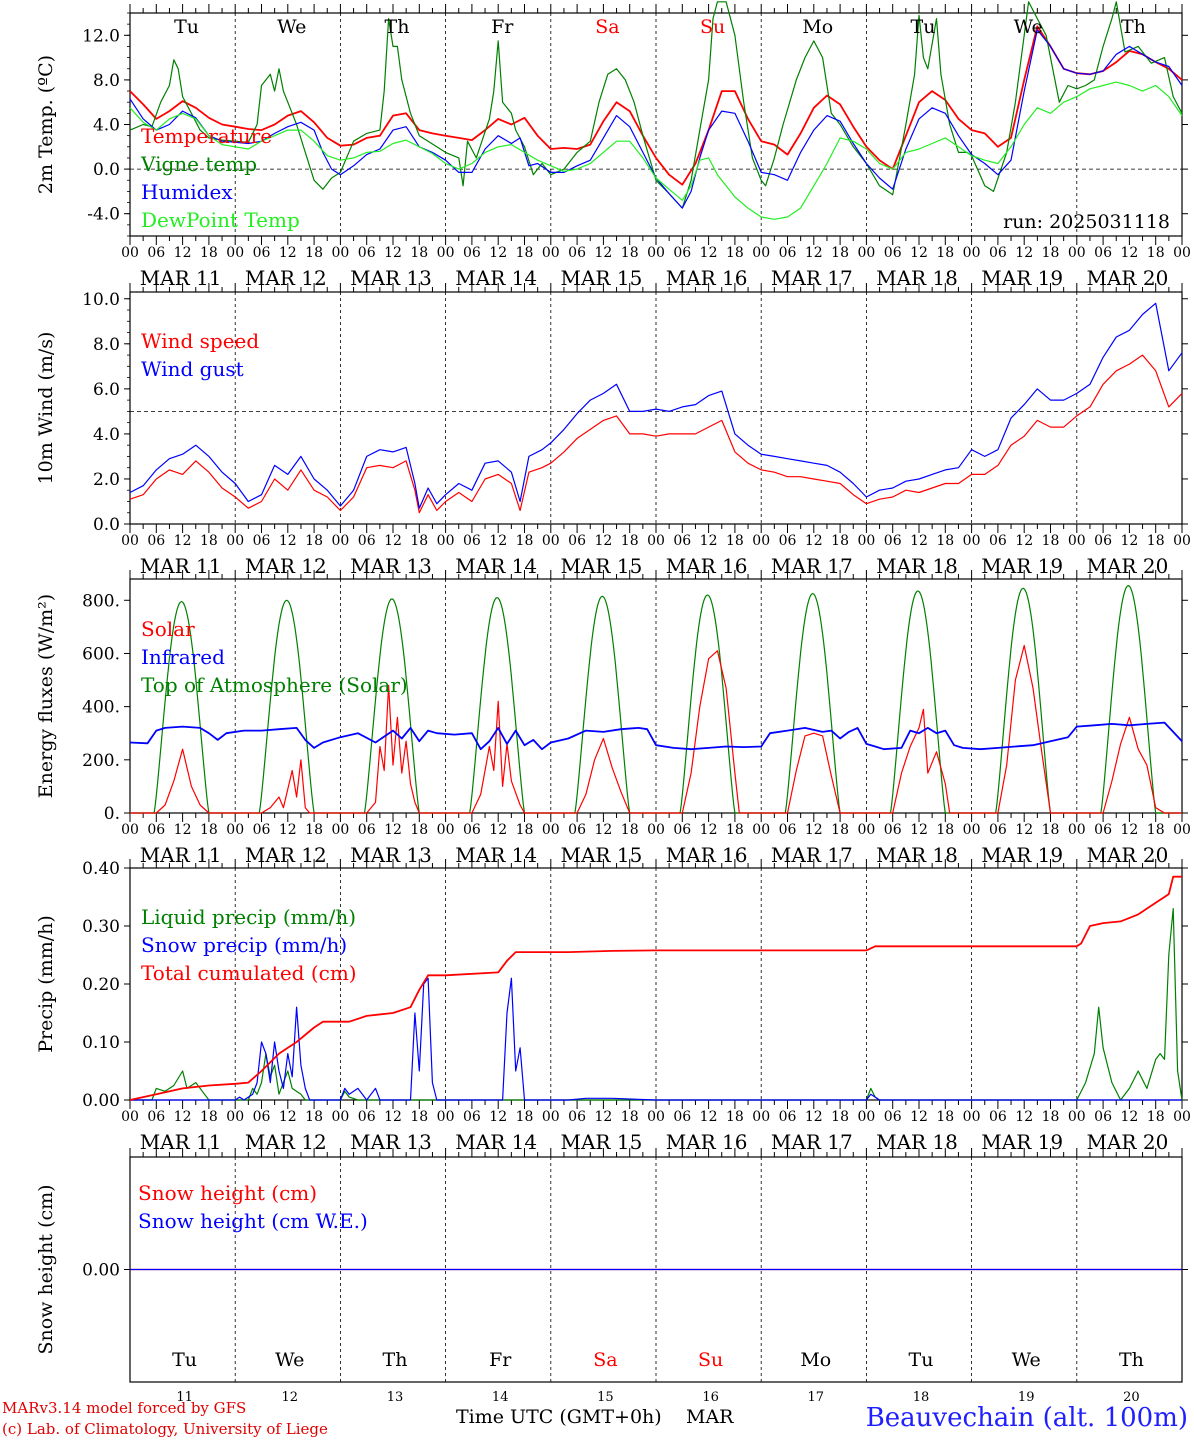 The width and height of the screenshot is (1194, 1440). I want to click on day-number: 19, so click(1026, 1397).